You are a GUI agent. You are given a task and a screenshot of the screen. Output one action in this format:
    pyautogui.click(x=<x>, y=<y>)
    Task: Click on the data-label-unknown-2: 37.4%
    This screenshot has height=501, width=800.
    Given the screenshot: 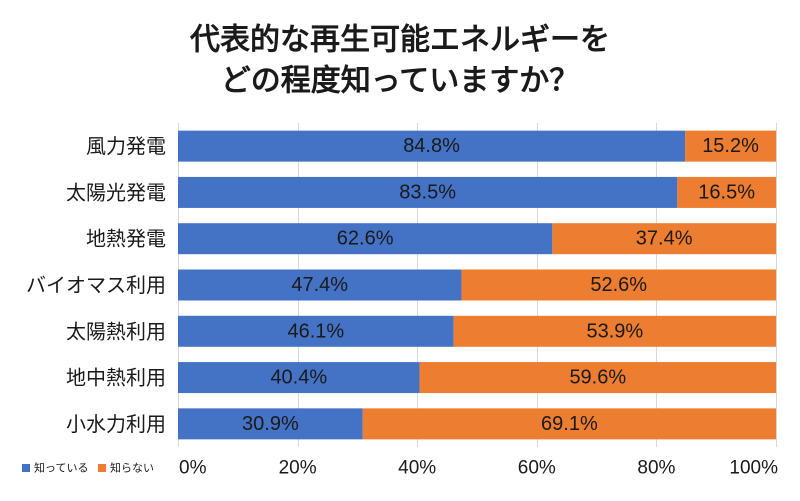 What is the action you would take?
    pyautogui.click(x=664, y=239)
    